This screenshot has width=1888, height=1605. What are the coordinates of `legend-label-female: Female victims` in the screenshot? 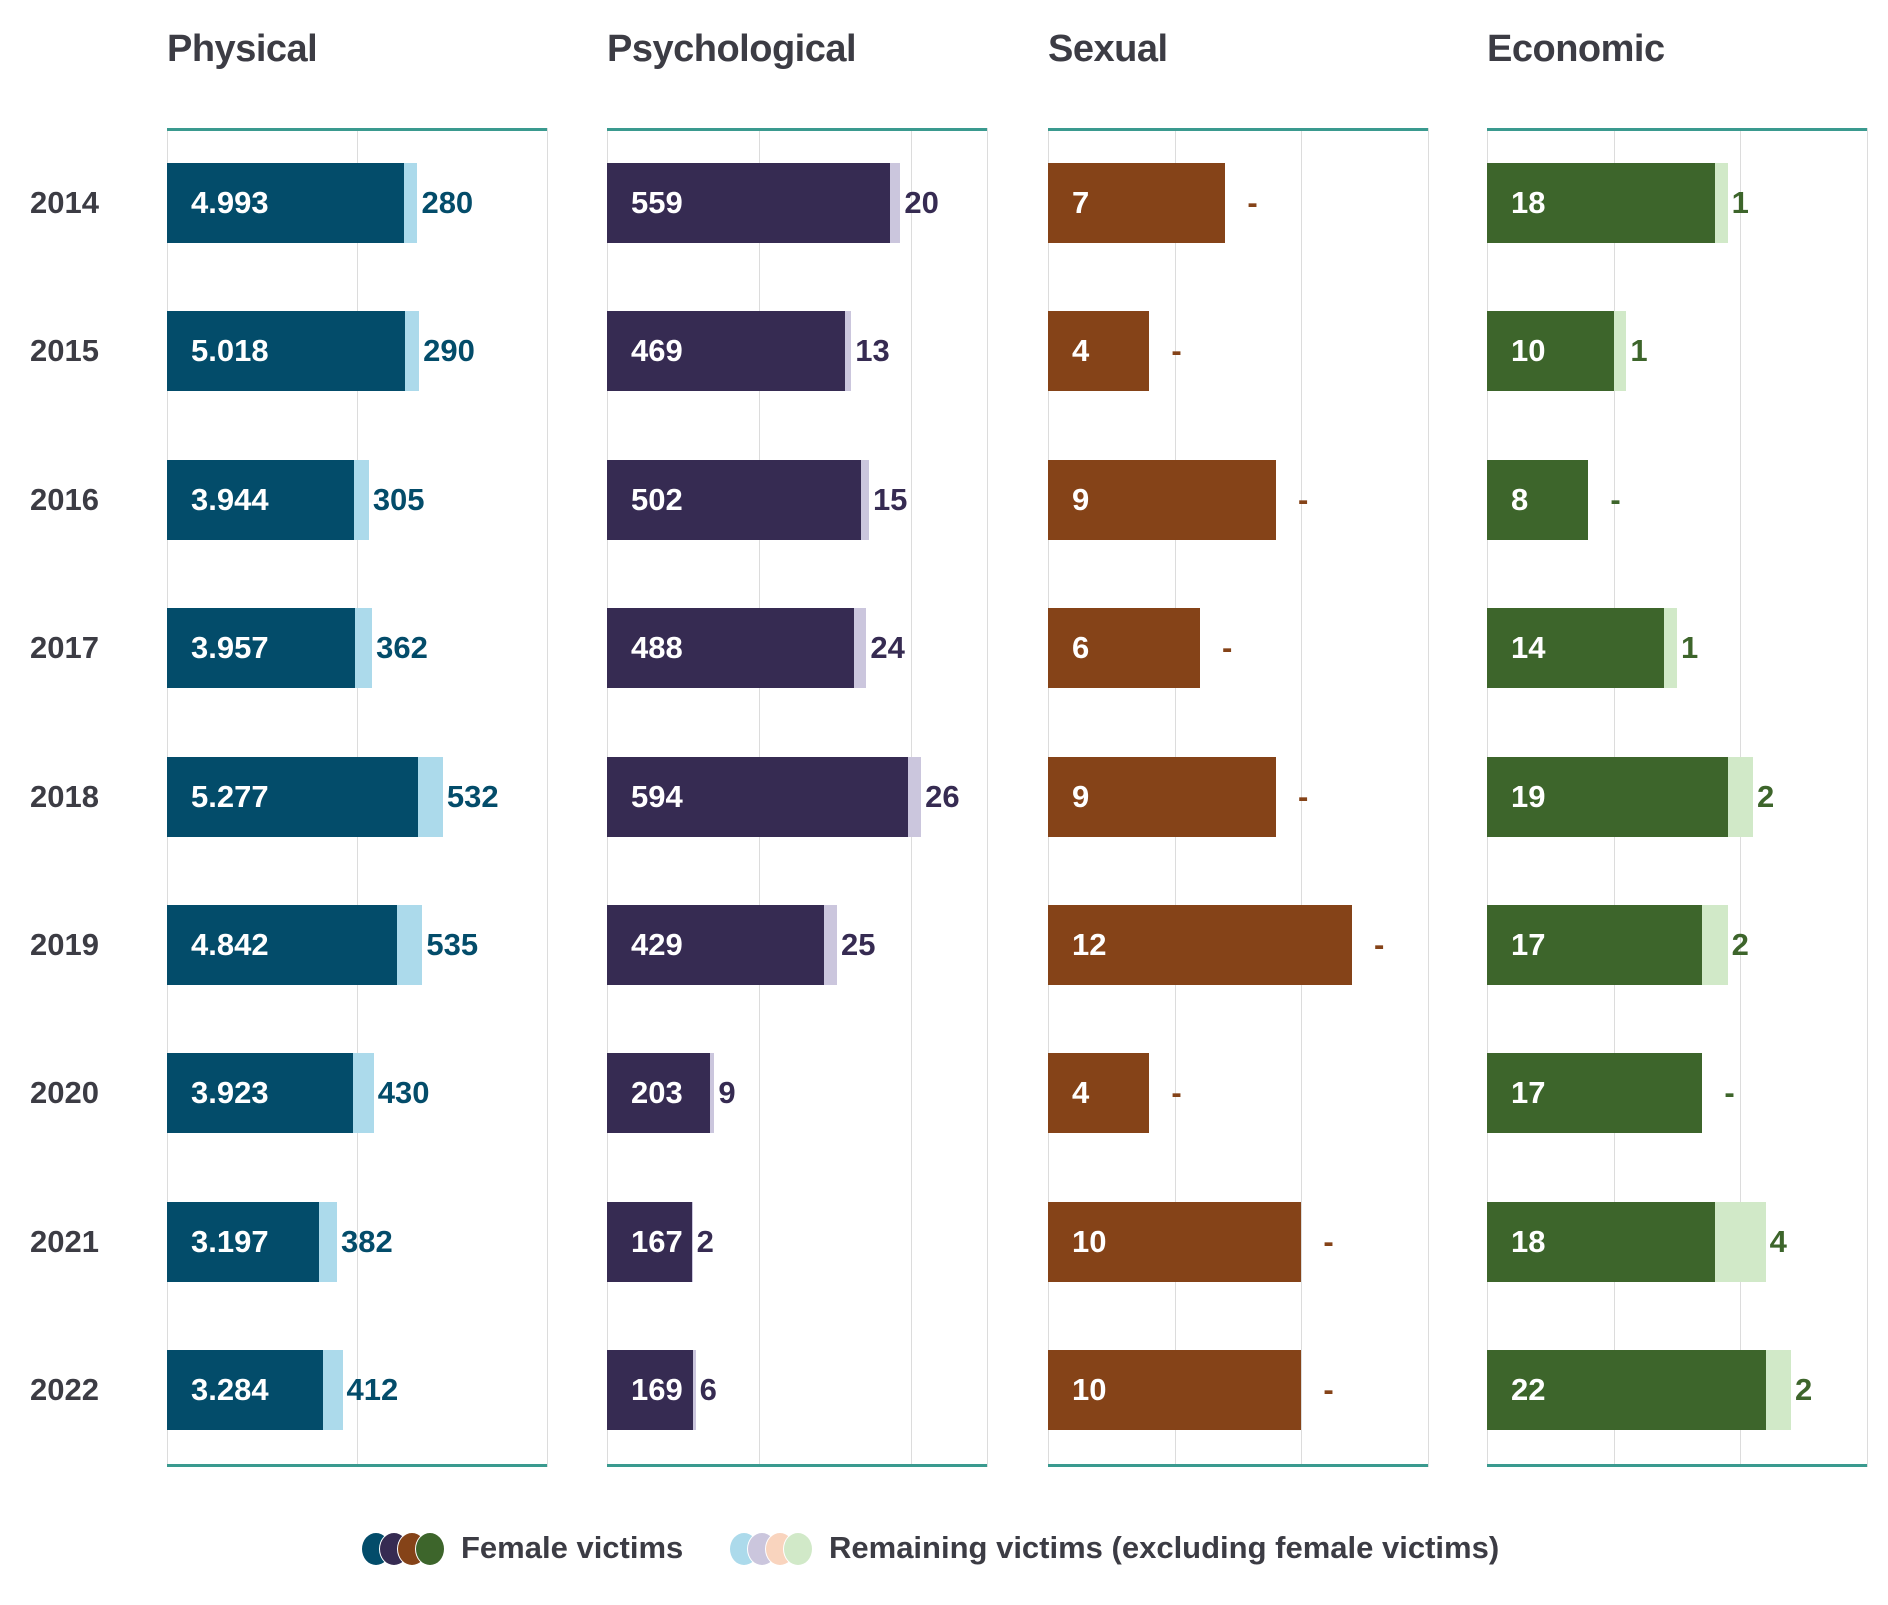 It's located at (572, 1547).